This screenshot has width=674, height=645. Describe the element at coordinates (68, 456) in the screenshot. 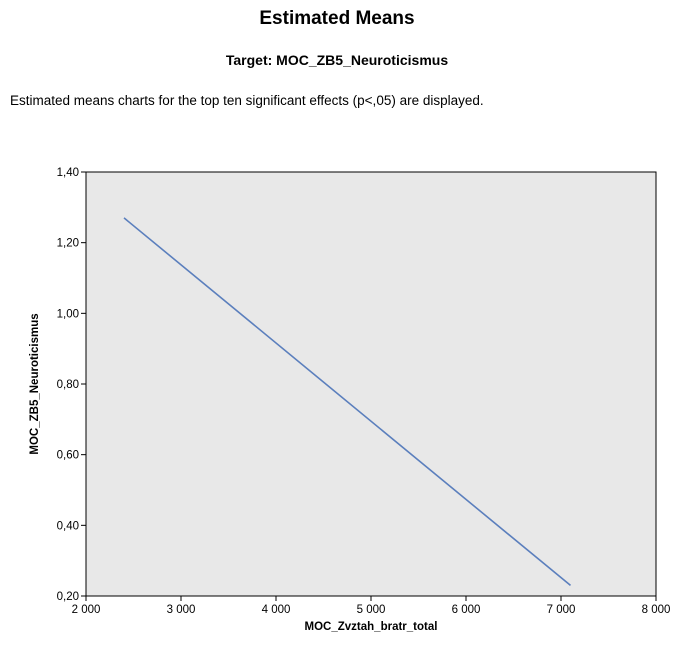

I see `y-tick-label: 0,60` at that location.